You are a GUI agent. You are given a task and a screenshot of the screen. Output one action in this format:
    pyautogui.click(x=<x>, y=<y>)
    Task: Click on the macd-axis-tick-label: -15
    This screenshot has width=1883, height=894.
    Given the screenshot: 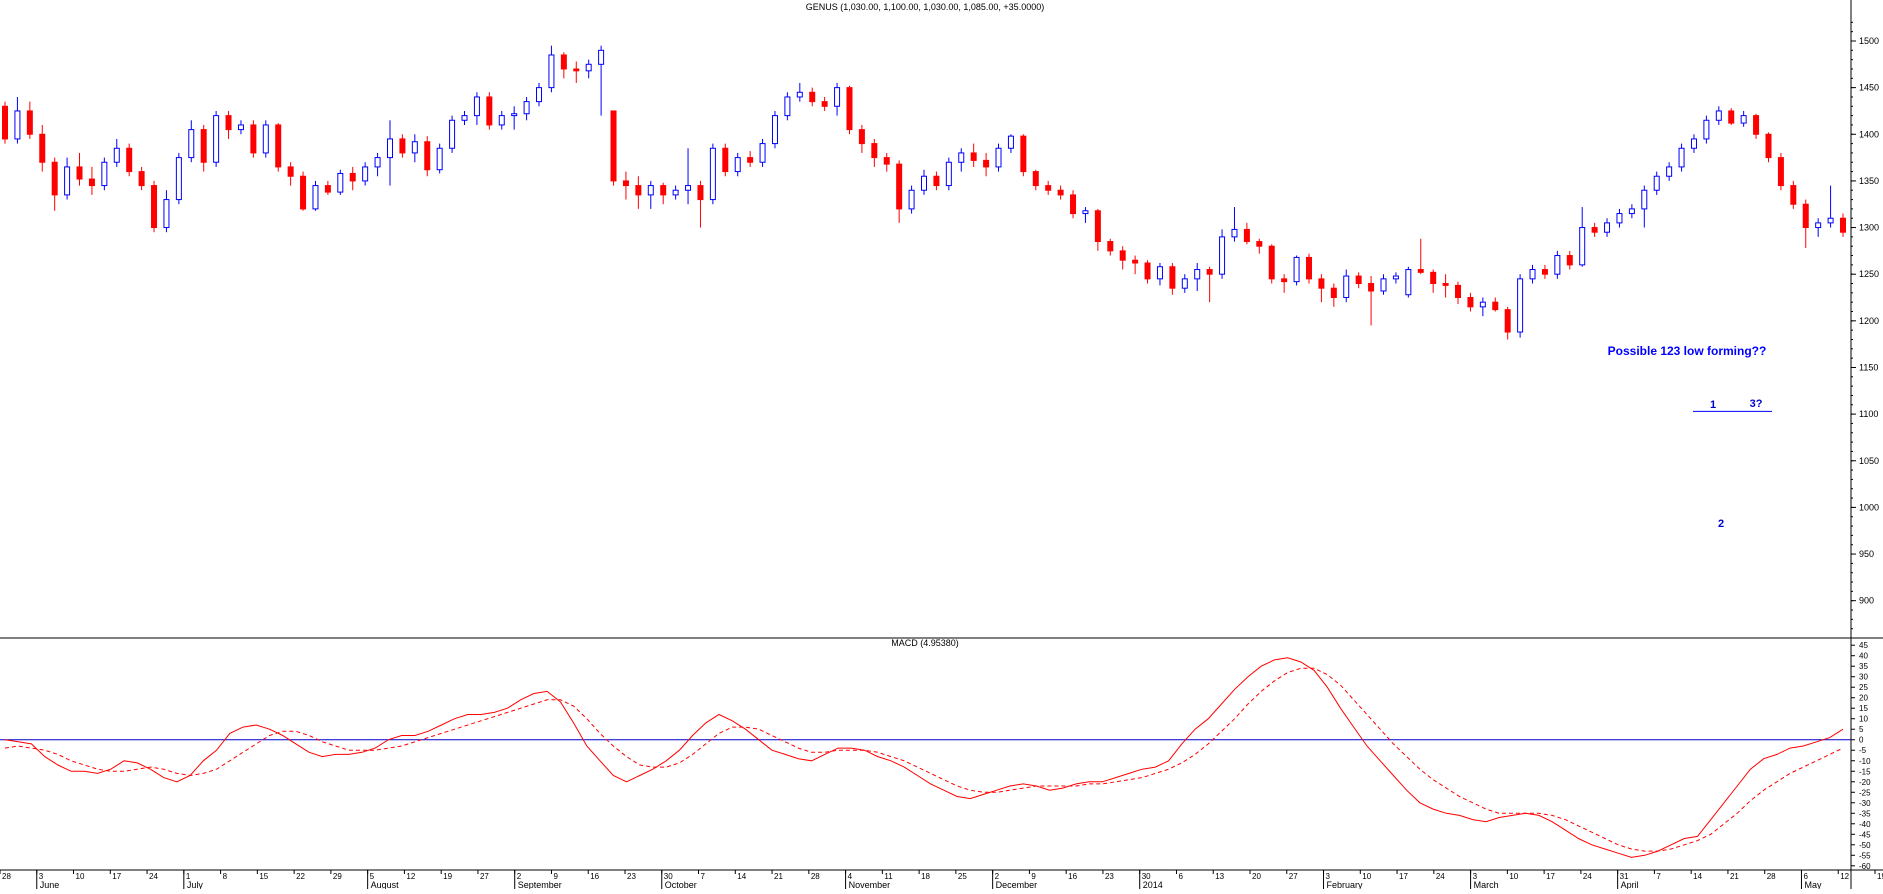 What is the action you would take?
    pyautogui.click(x=1865, y=771)
    